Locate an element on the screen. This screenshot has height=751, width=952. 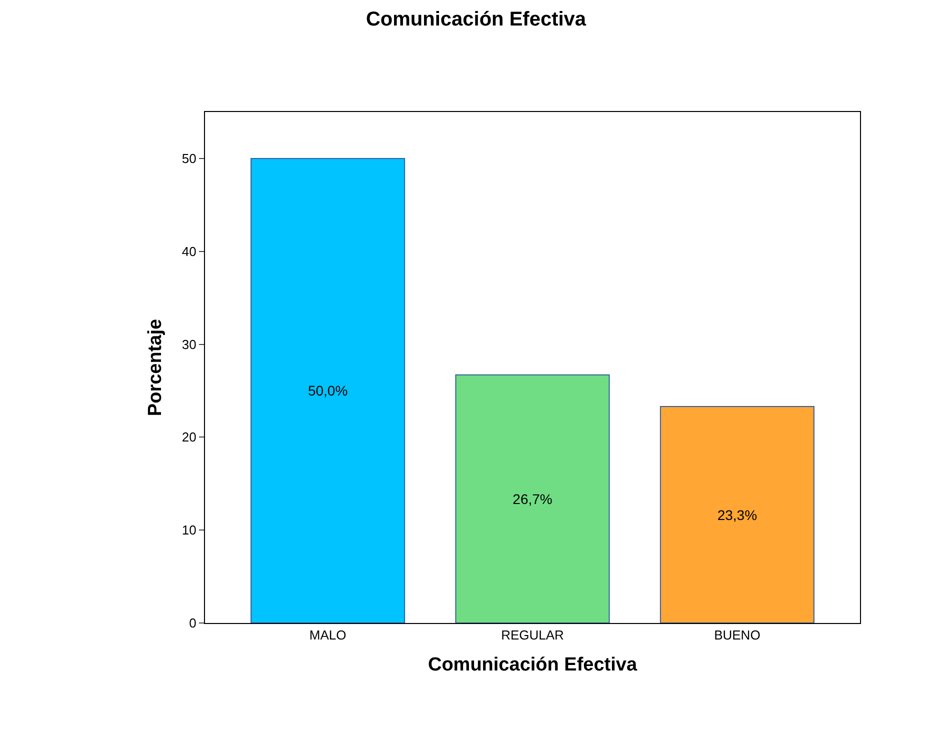
data-label: 50,0% is located at coordinates (328, 390).